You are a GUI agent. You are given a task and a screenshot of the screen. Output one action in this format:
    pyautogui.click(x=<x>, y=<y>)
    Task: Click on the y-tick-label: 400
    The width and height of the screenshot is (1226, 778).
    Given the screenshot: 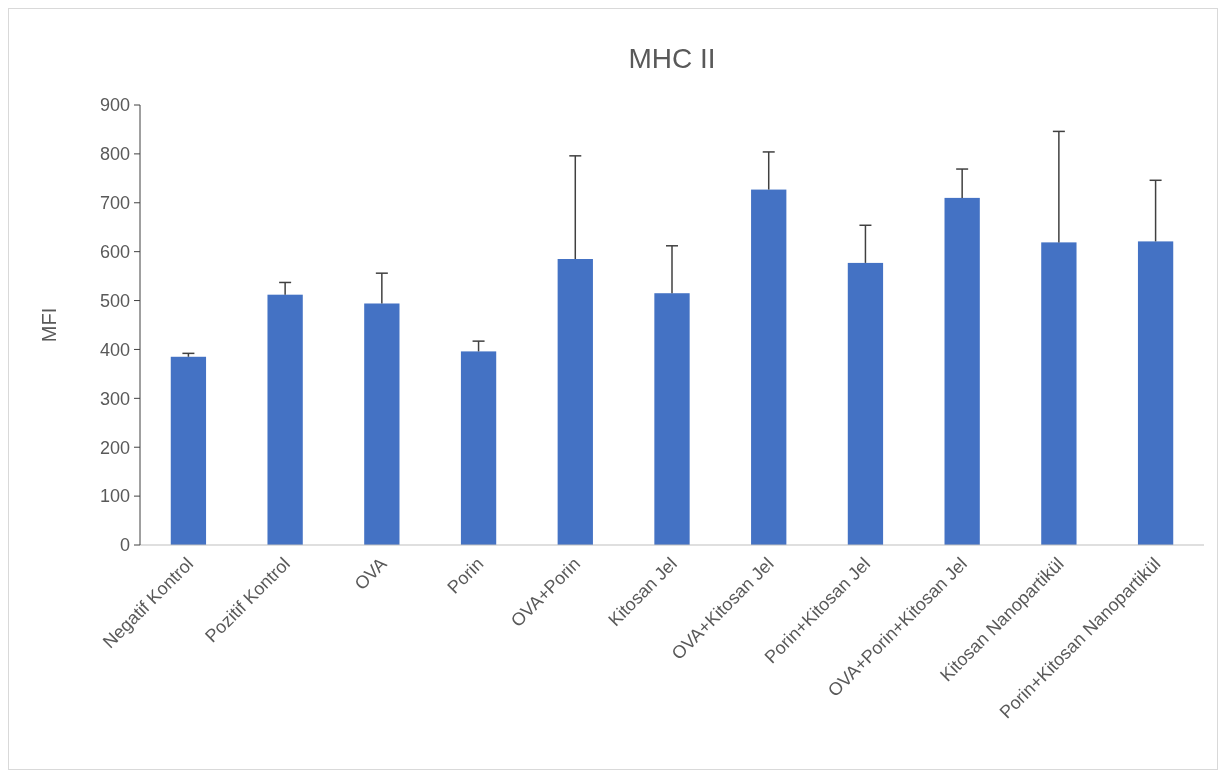 What is the action you would take?
    pyautogui.click(x=114, y=349)
    